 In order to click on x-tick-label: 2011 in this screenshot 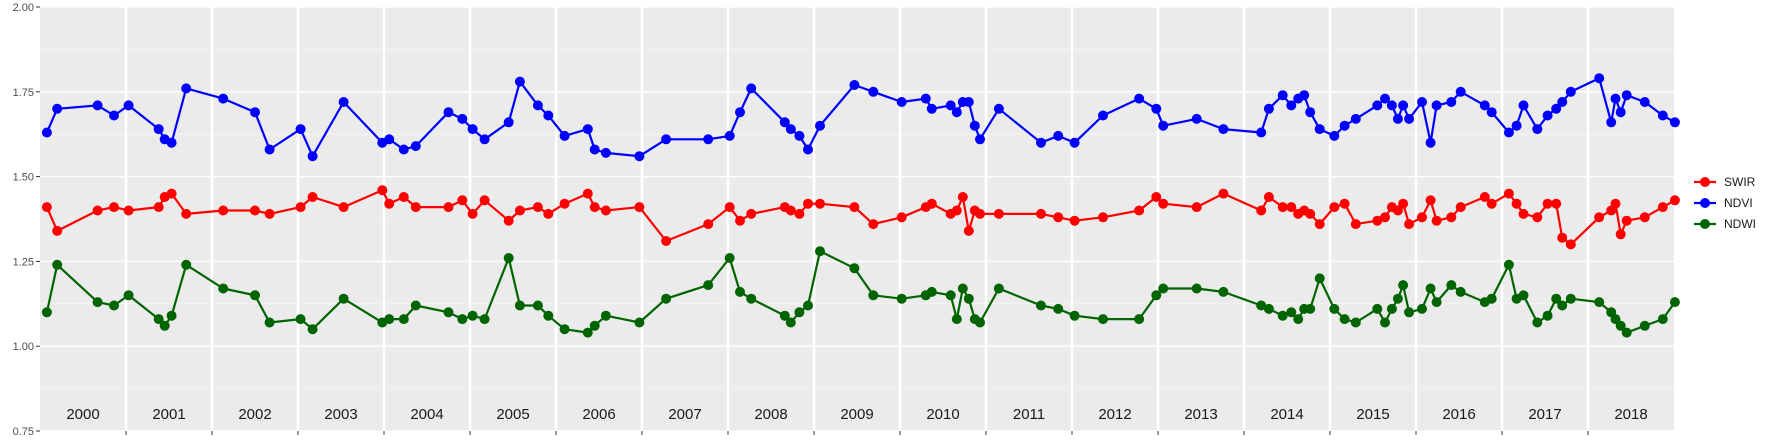, I will do `click(1029, 414)`.